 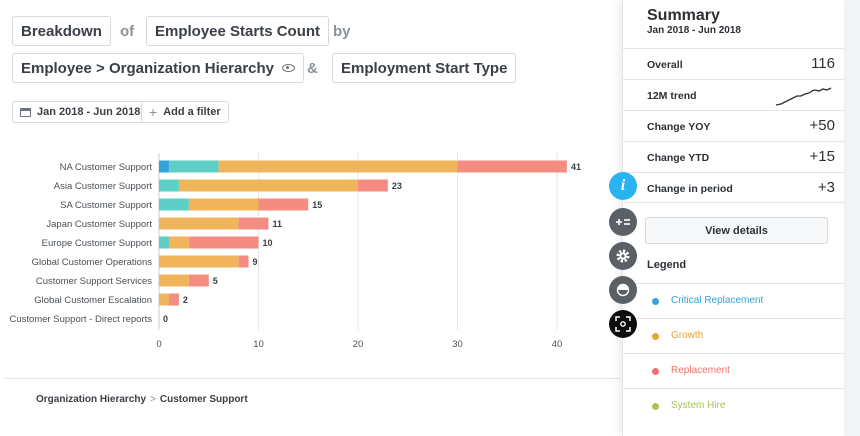 What do you see at coordinates (91, 399) in the screenshot?
I see `breadcrumb-root: Organization Hierarchy` at bounding box center [91, 399].